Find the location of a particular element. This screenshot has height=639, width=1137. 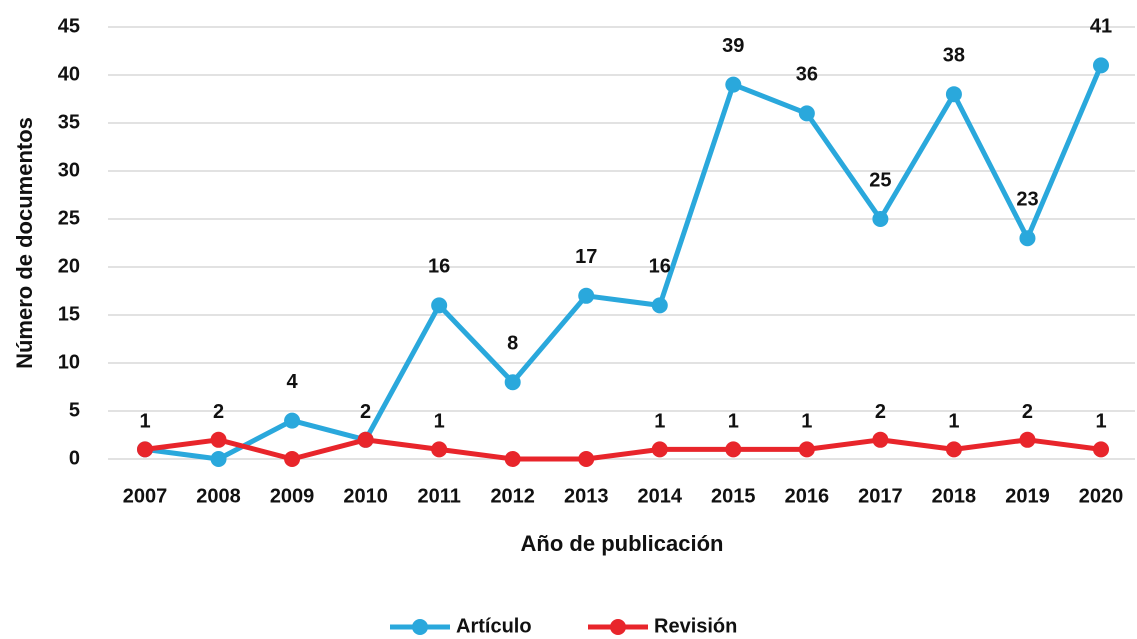

x-tick-label: 2017 is located at coordinates (880, 496).